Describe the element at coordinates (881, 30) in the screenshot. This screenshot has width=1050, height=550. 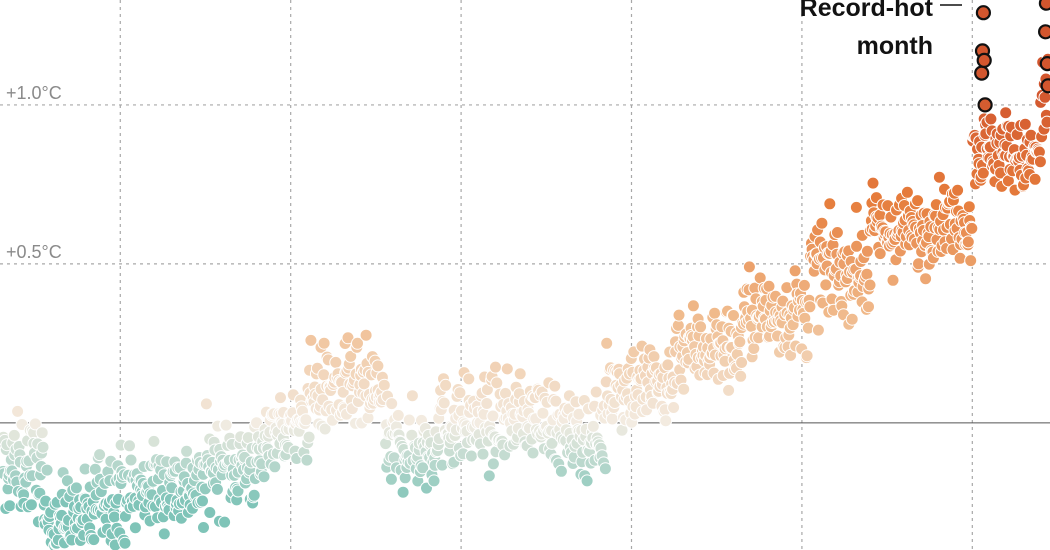
I see `record-hot-annotation: Record-hot month` at that location.